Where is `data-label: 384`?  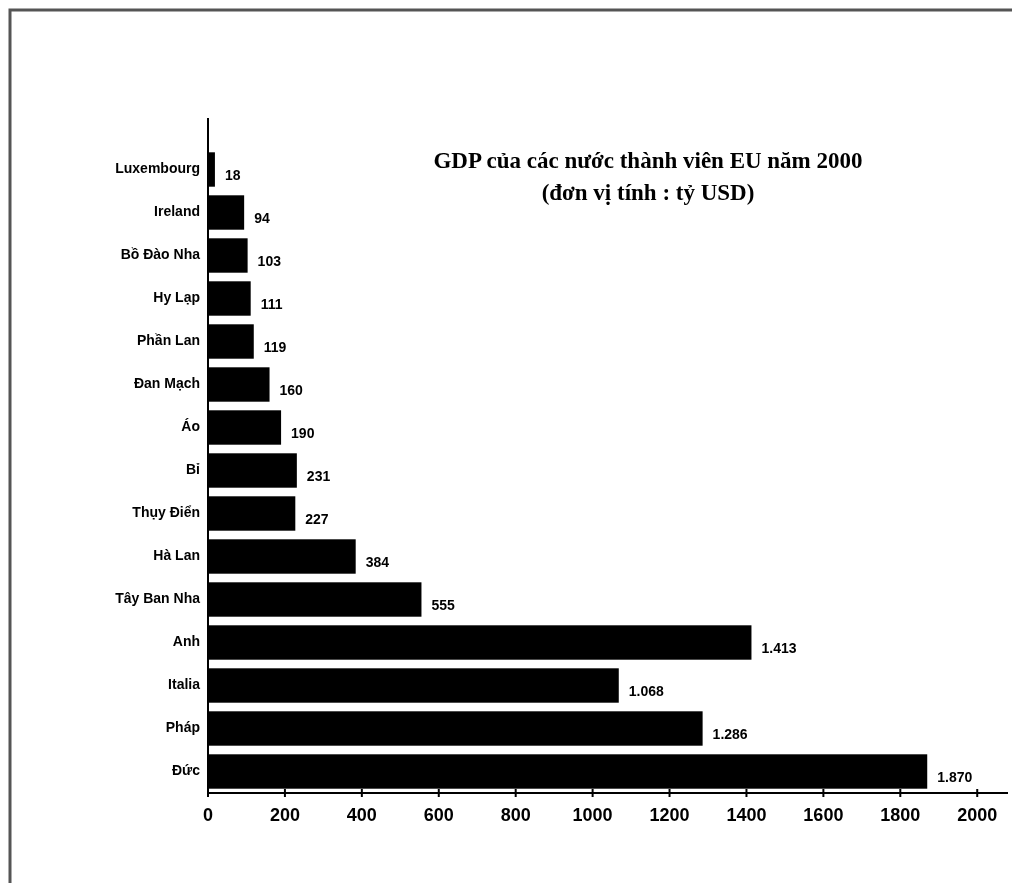 data-label: 384 is located at coordinates (377, 562).